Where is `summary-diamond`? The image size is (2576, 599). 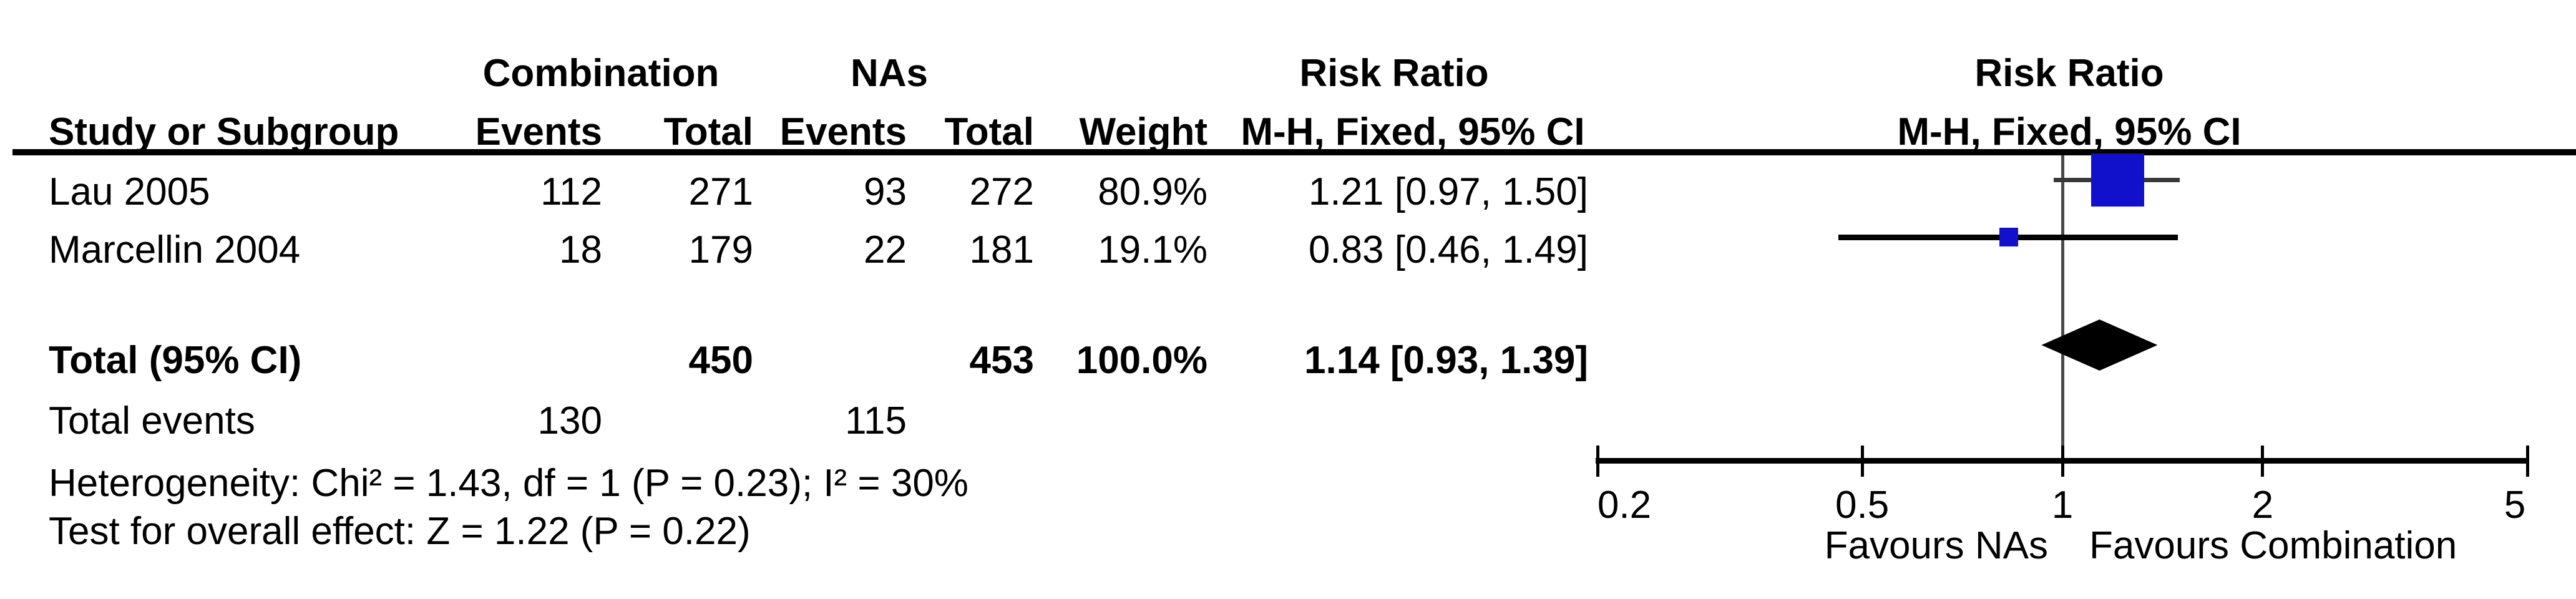 summary-diamond is located at coordinates (2099, 345).